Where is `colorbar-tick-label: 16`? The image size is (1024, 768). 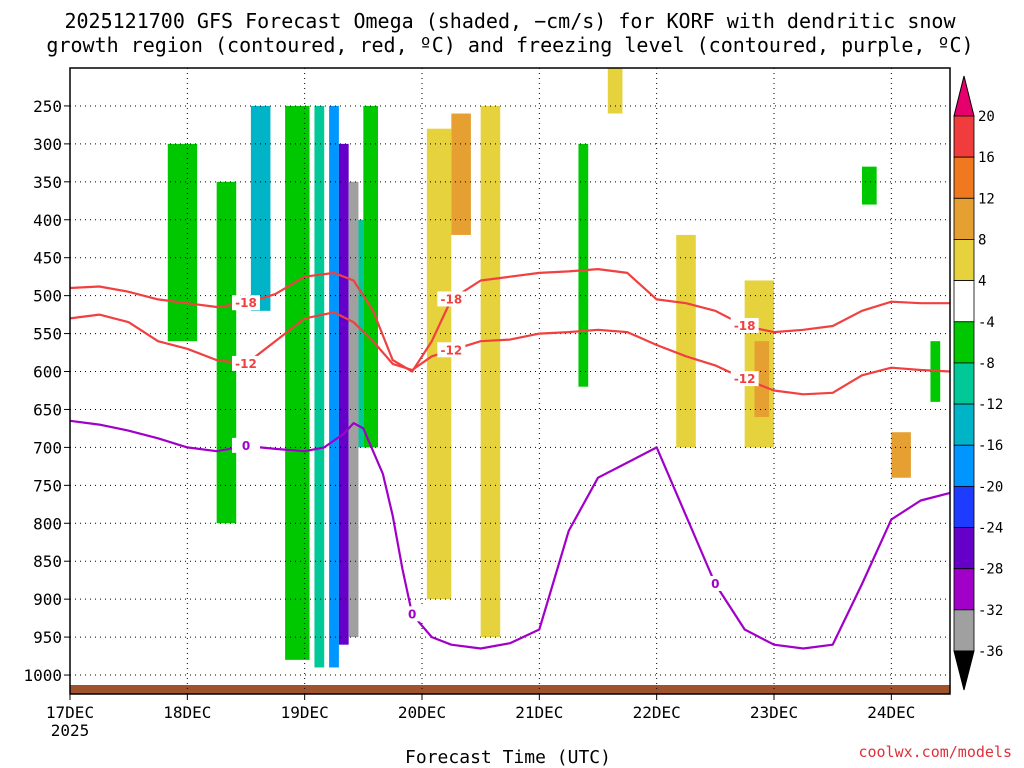
colorbar-tick-label: 16 is located at coordinates (986, 158).